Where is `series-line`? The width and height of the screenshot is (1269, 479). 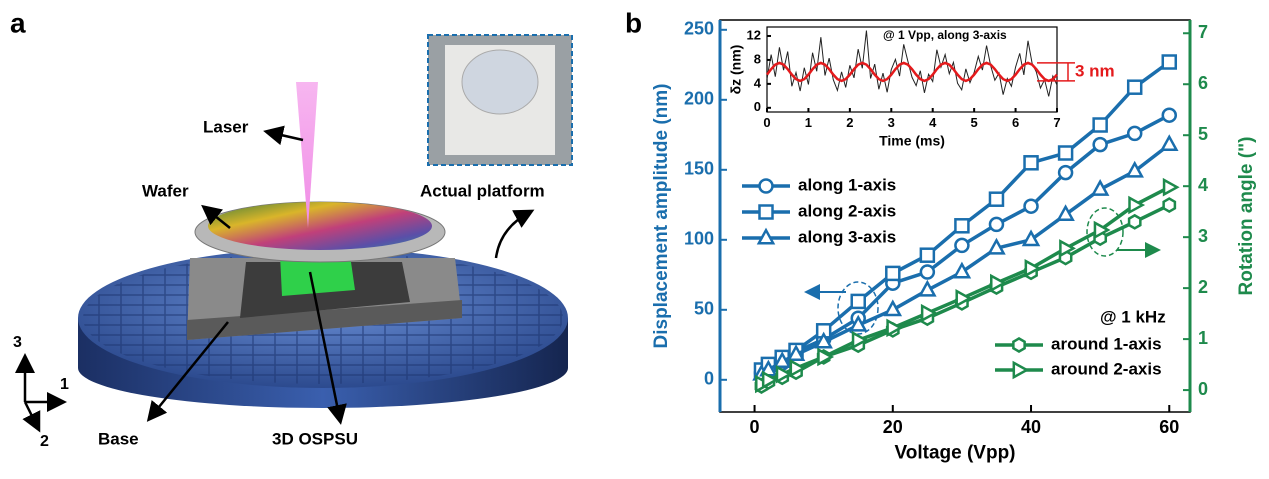
series-line is located at coordinates (912, 72).